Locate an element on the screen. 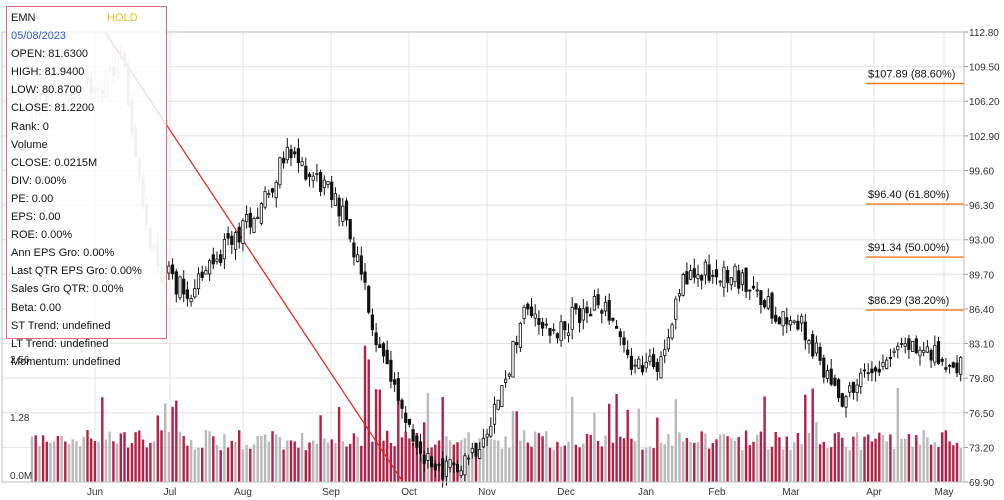  month-label: May is located at coordinates (944, 492).